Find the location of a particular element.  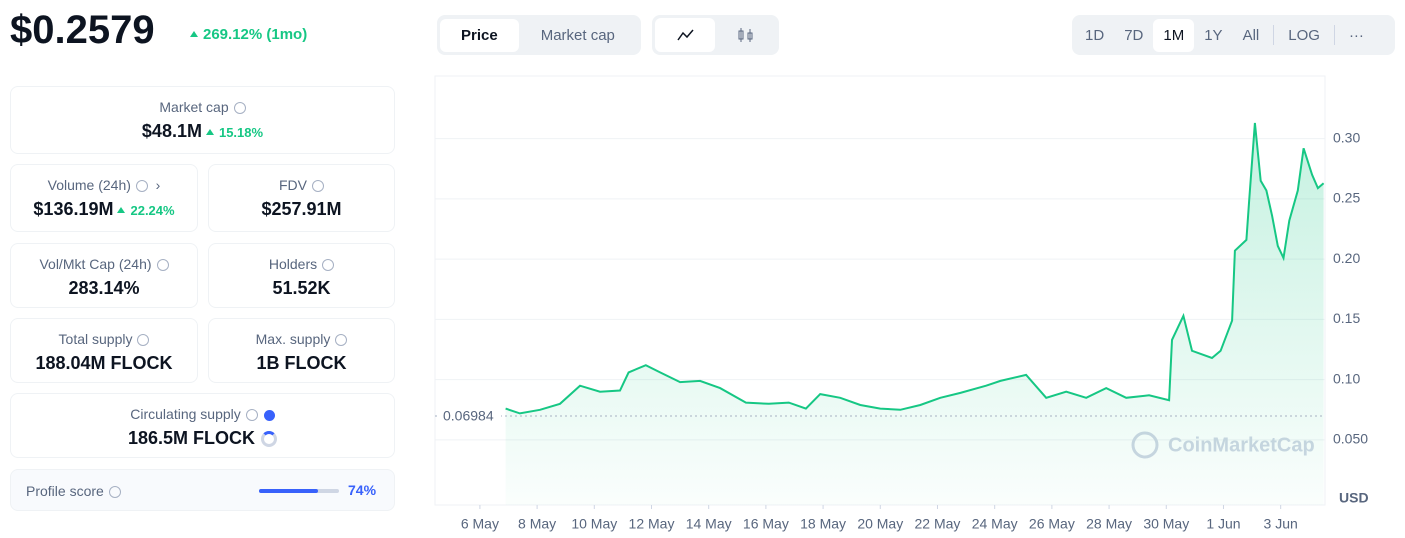

stat-label: Total supply is located at coordinates (95, 339).